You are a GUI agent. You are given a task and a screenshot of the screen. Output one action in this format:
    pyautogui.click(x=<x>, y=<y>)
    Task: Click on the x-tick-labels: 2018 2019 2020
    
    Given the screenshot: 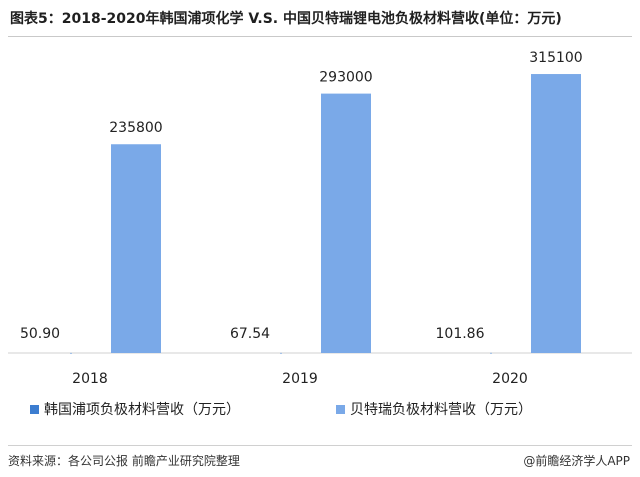 What is the action you would take?
    pyautogui.click(x=300, y=379)
    